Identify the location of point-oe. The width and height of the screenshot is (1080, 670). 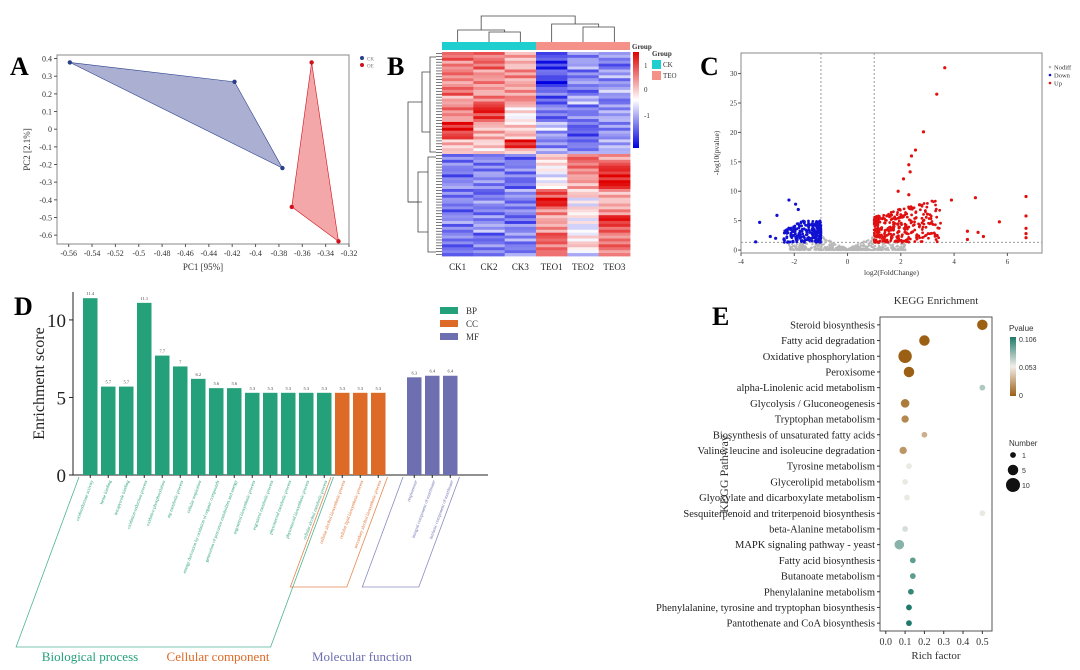
(311, 62).